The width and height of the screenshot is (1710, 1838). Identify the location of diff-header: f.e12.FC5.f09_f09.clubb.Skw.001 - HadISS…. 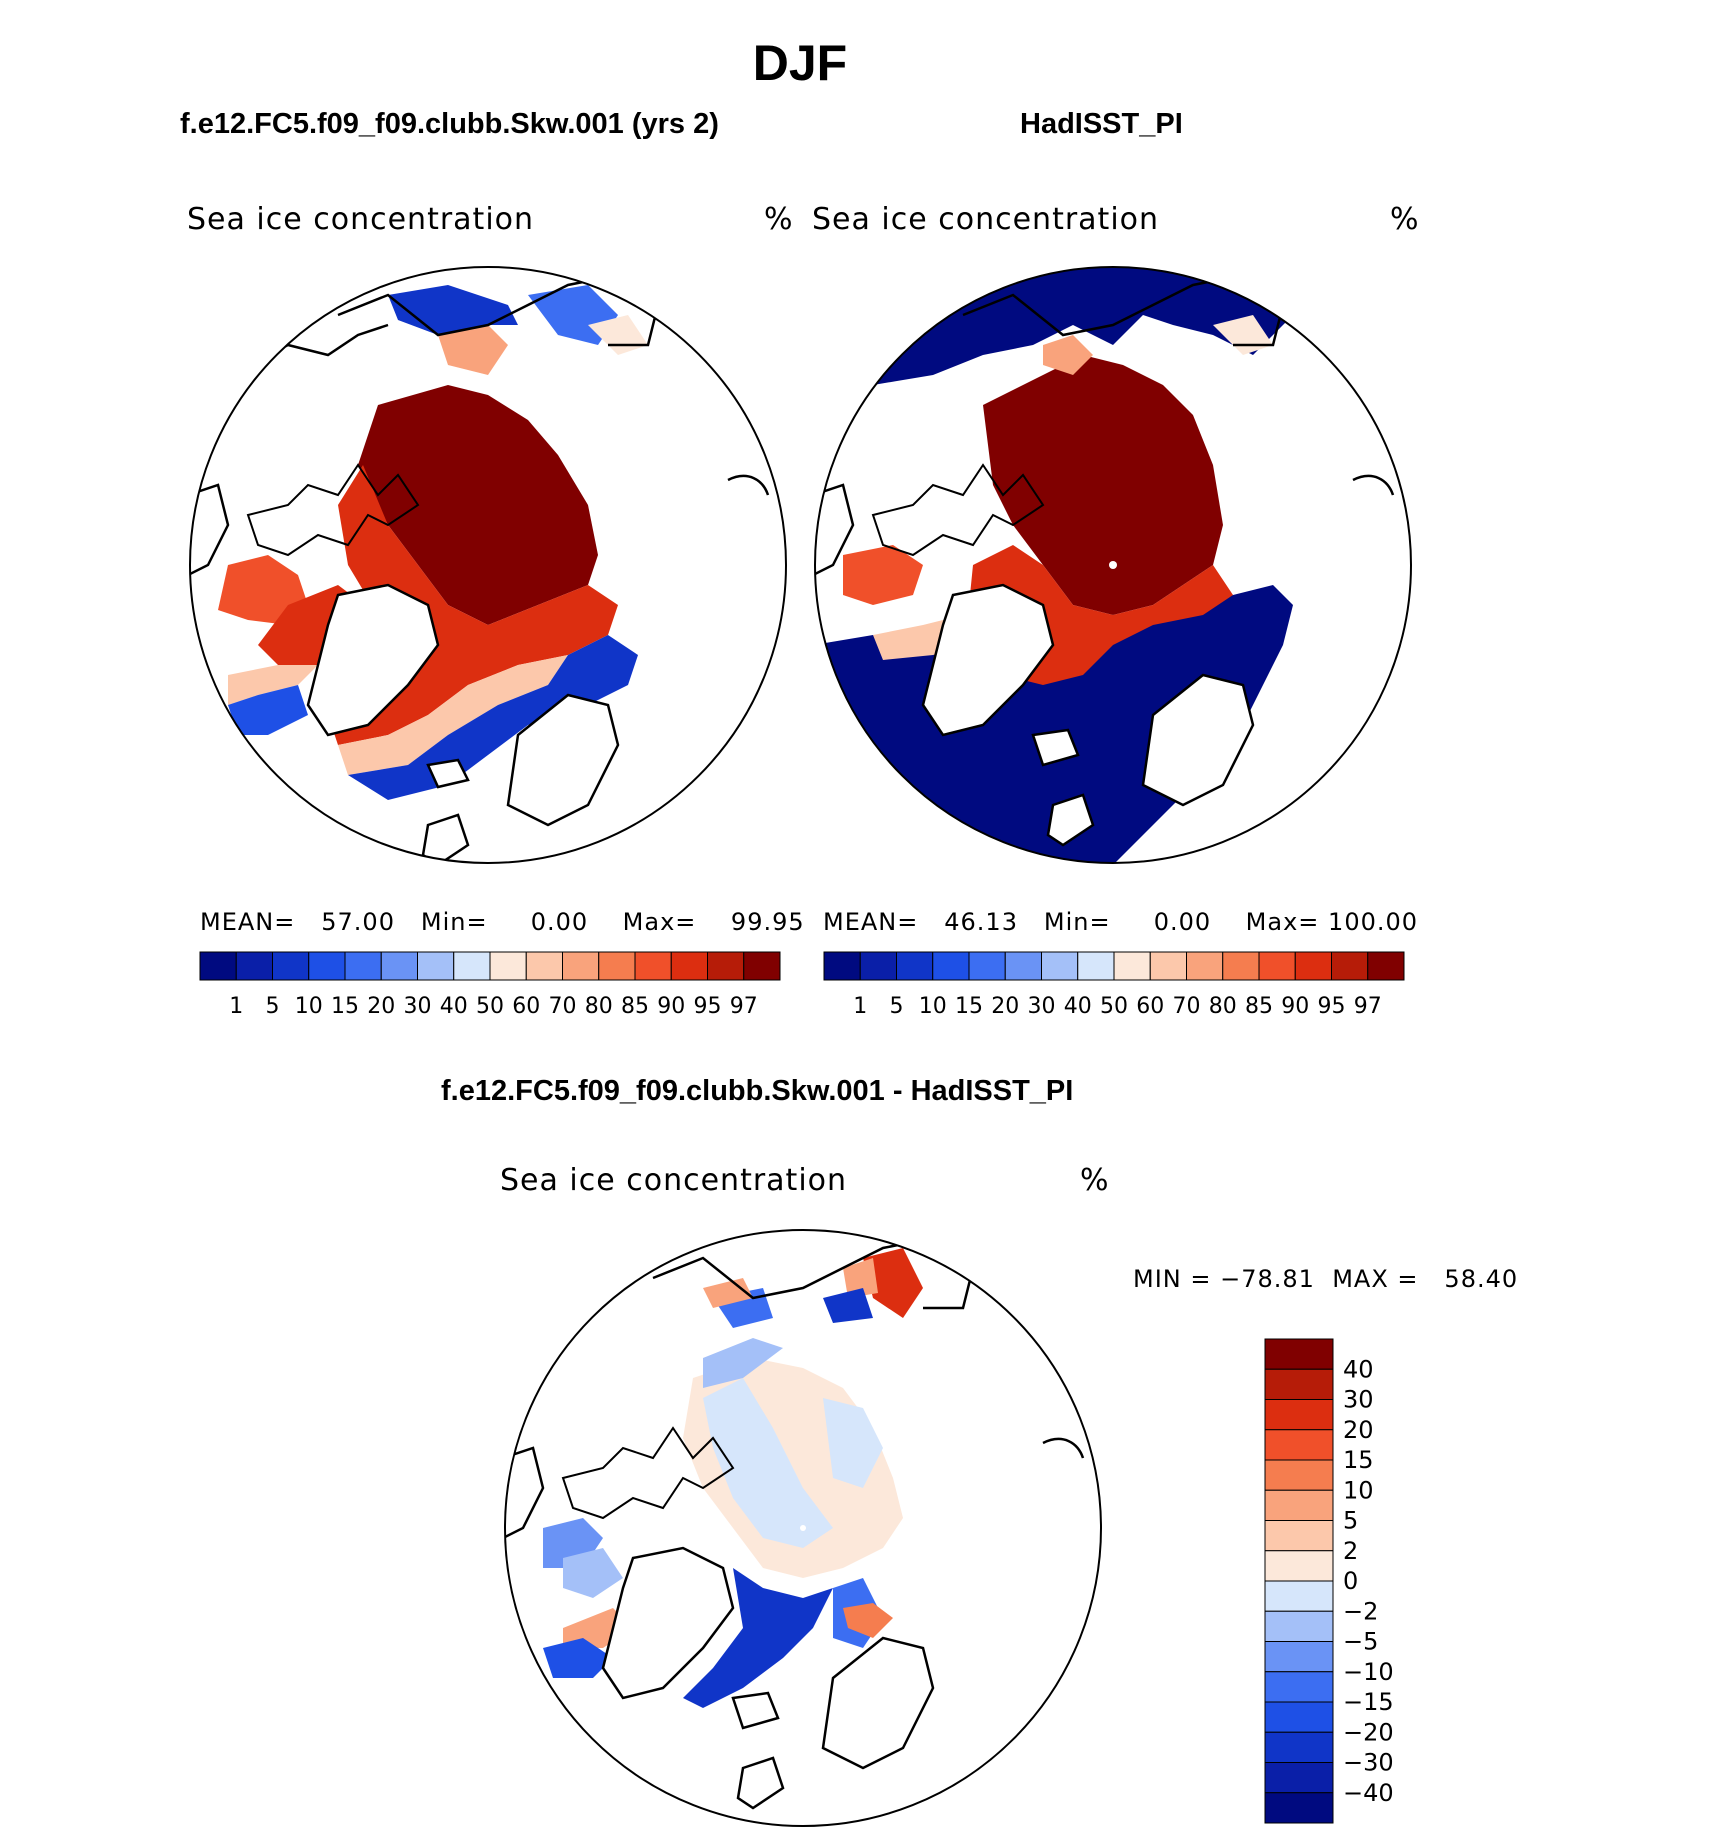
(757, 1091).